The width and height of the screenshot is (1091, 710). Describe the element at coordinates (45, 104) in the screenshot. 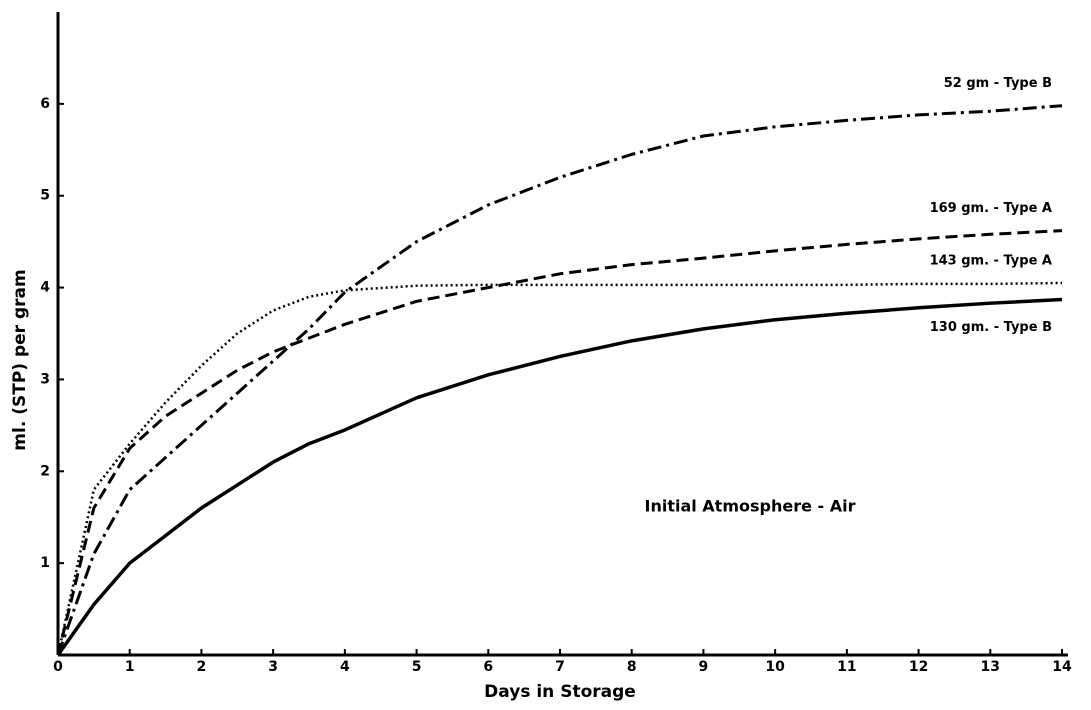

I see `y-tick-label: 6` at that location.